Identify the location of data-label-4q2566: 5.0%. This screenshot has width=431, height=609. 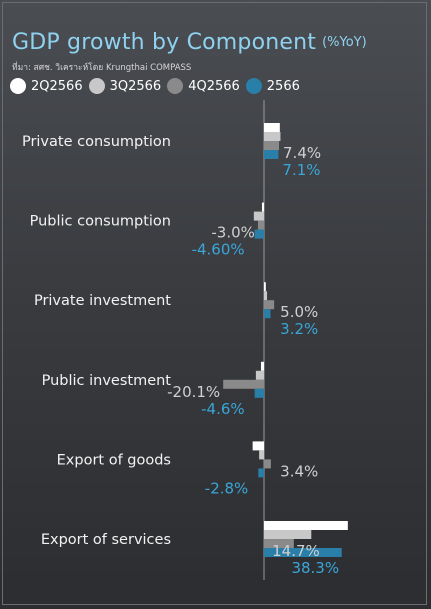
(299, 312).